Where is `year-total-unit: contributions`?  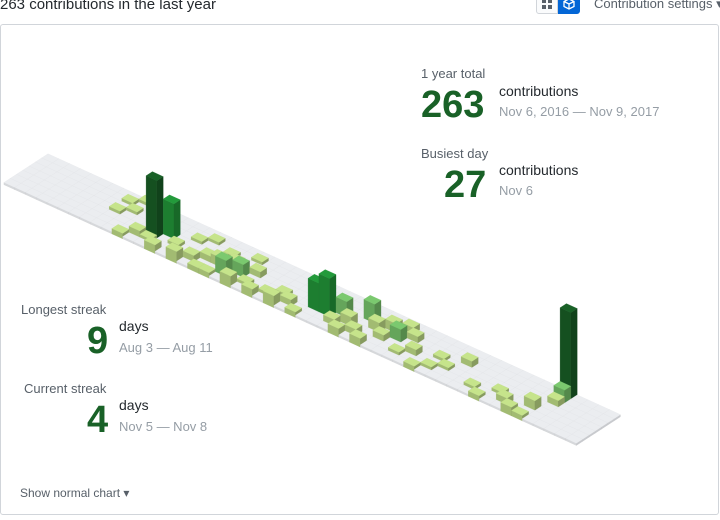
year-total-unit: contributions is located at coordinates (539, 91).